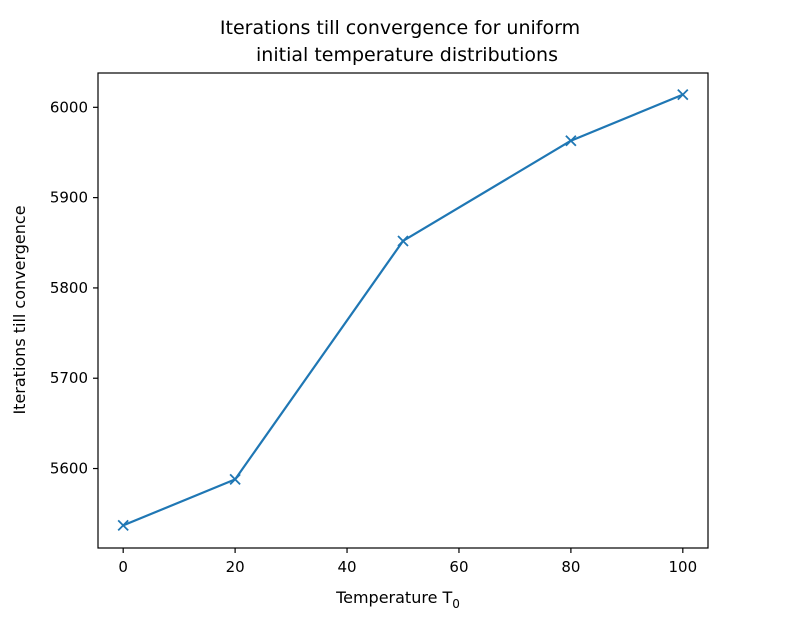 The width and height of the screenshot is (788, 617). Describe the element at coordinates (407, 55) in the screenshot. I see `chart-title-line-2: initial temperature distributions` at that location.